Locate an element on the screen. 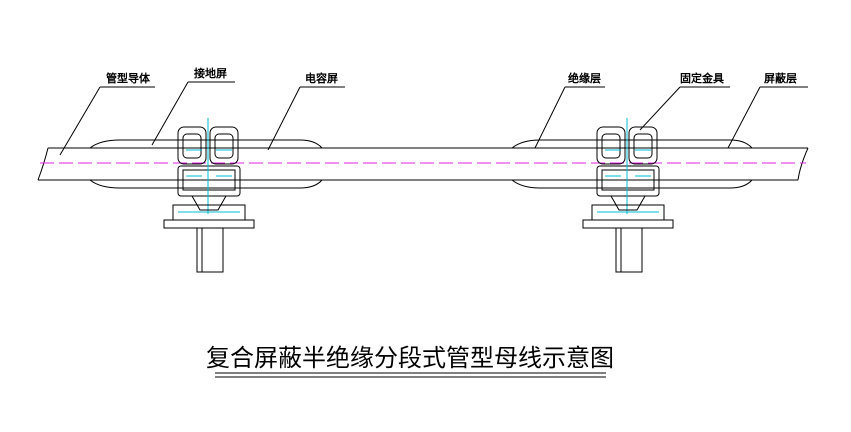 The image size is (851, 432). label: 电容屏 is located at coordinates (321, 78).